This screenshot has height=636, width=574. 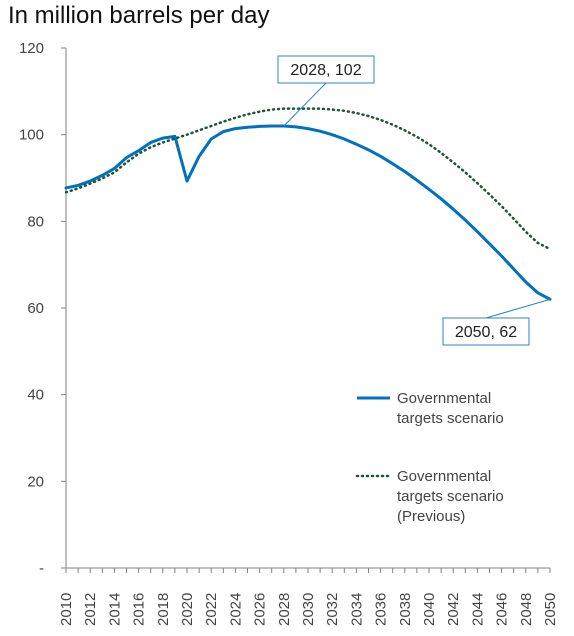 What do you see at coordinates (35, 308) in the screenshot?
I see `y-tick-label: 60` at bounding box center [35, 308].